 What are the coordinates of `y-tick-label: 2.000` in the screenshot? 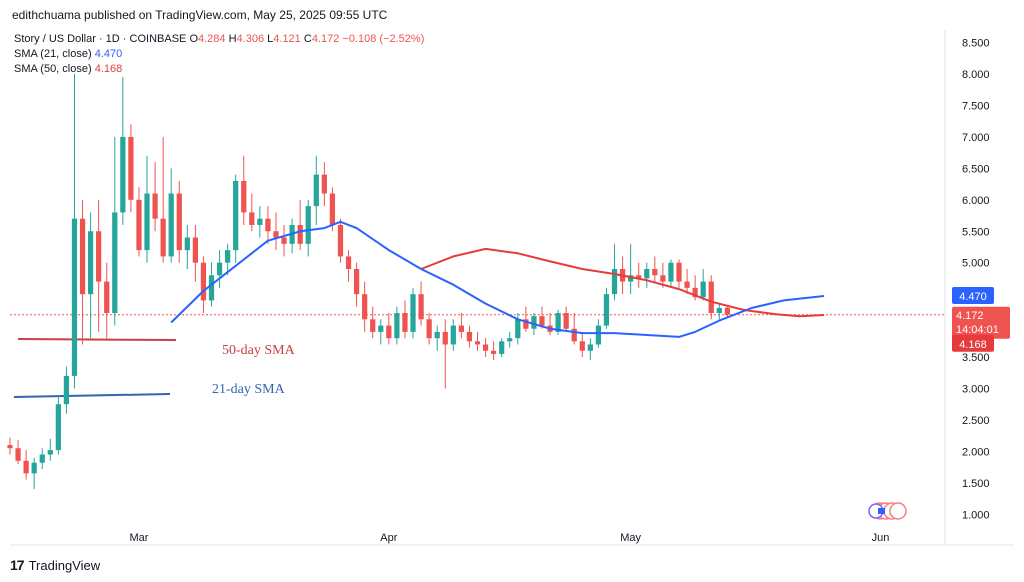 It's located at (976, 452).